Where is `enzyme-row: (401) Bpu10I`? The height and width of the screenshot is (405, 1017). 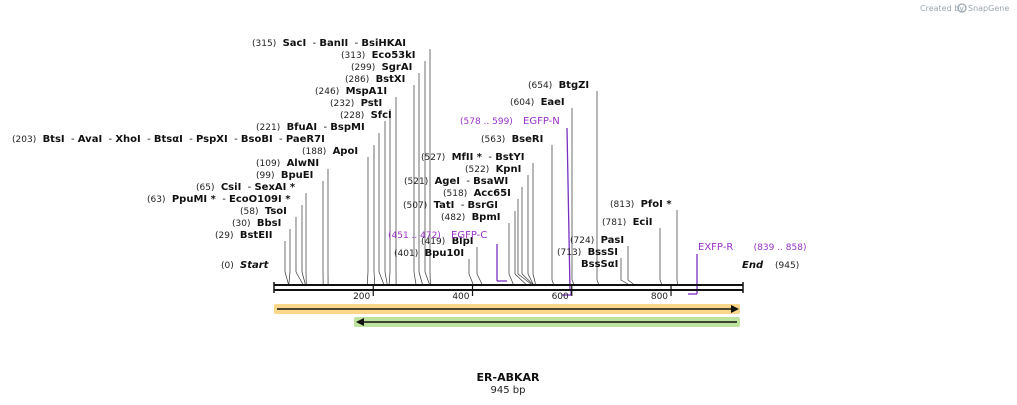 enzyme-row: (401) Bpu10I is located at coordinates (429, 253).